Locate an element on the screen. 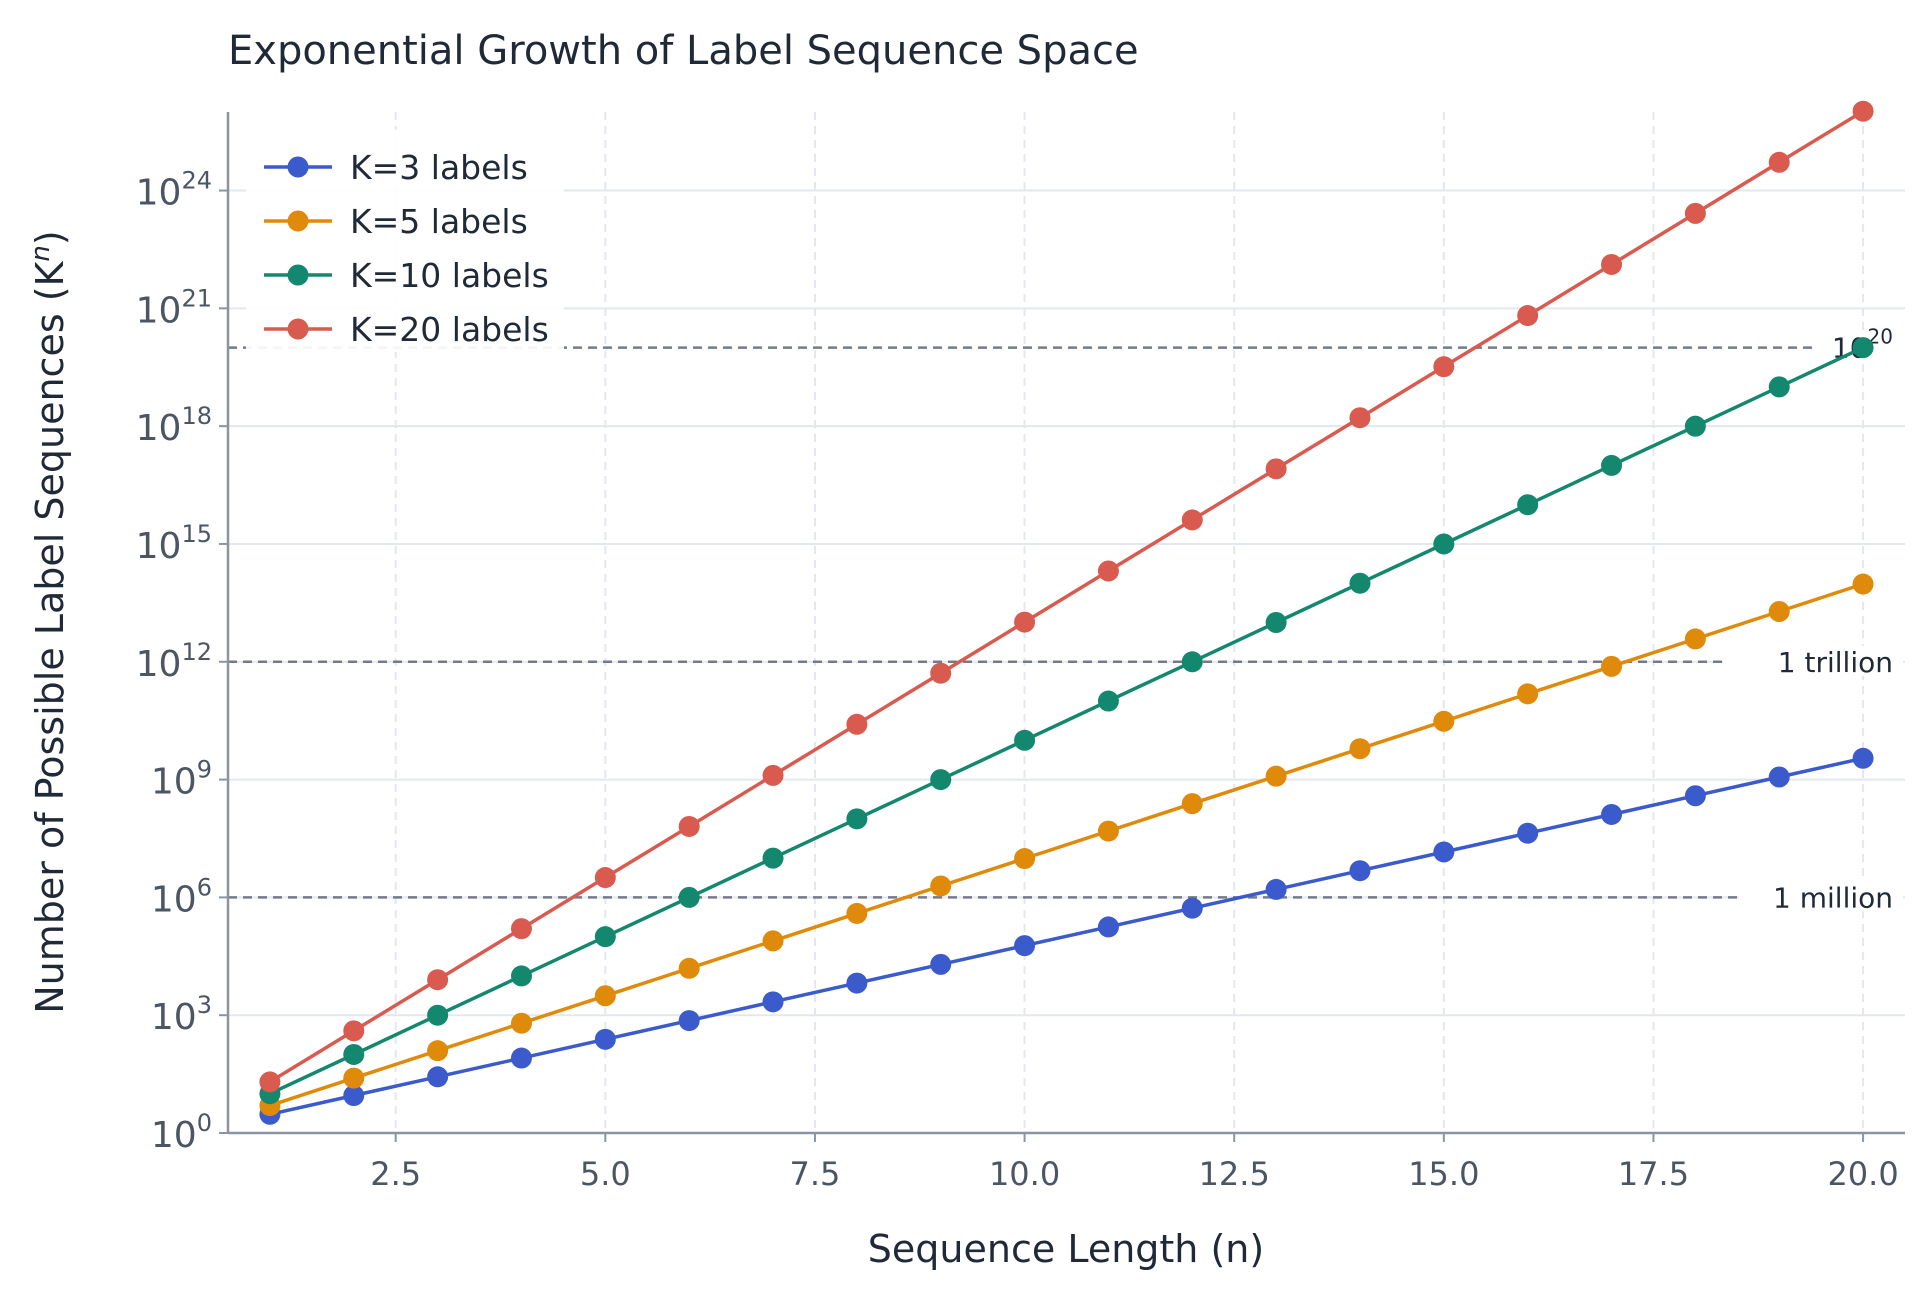 This screenshot has width=1920, height=1292. reference-label-base: 1 trillion is located at coordinates (1835, 662).